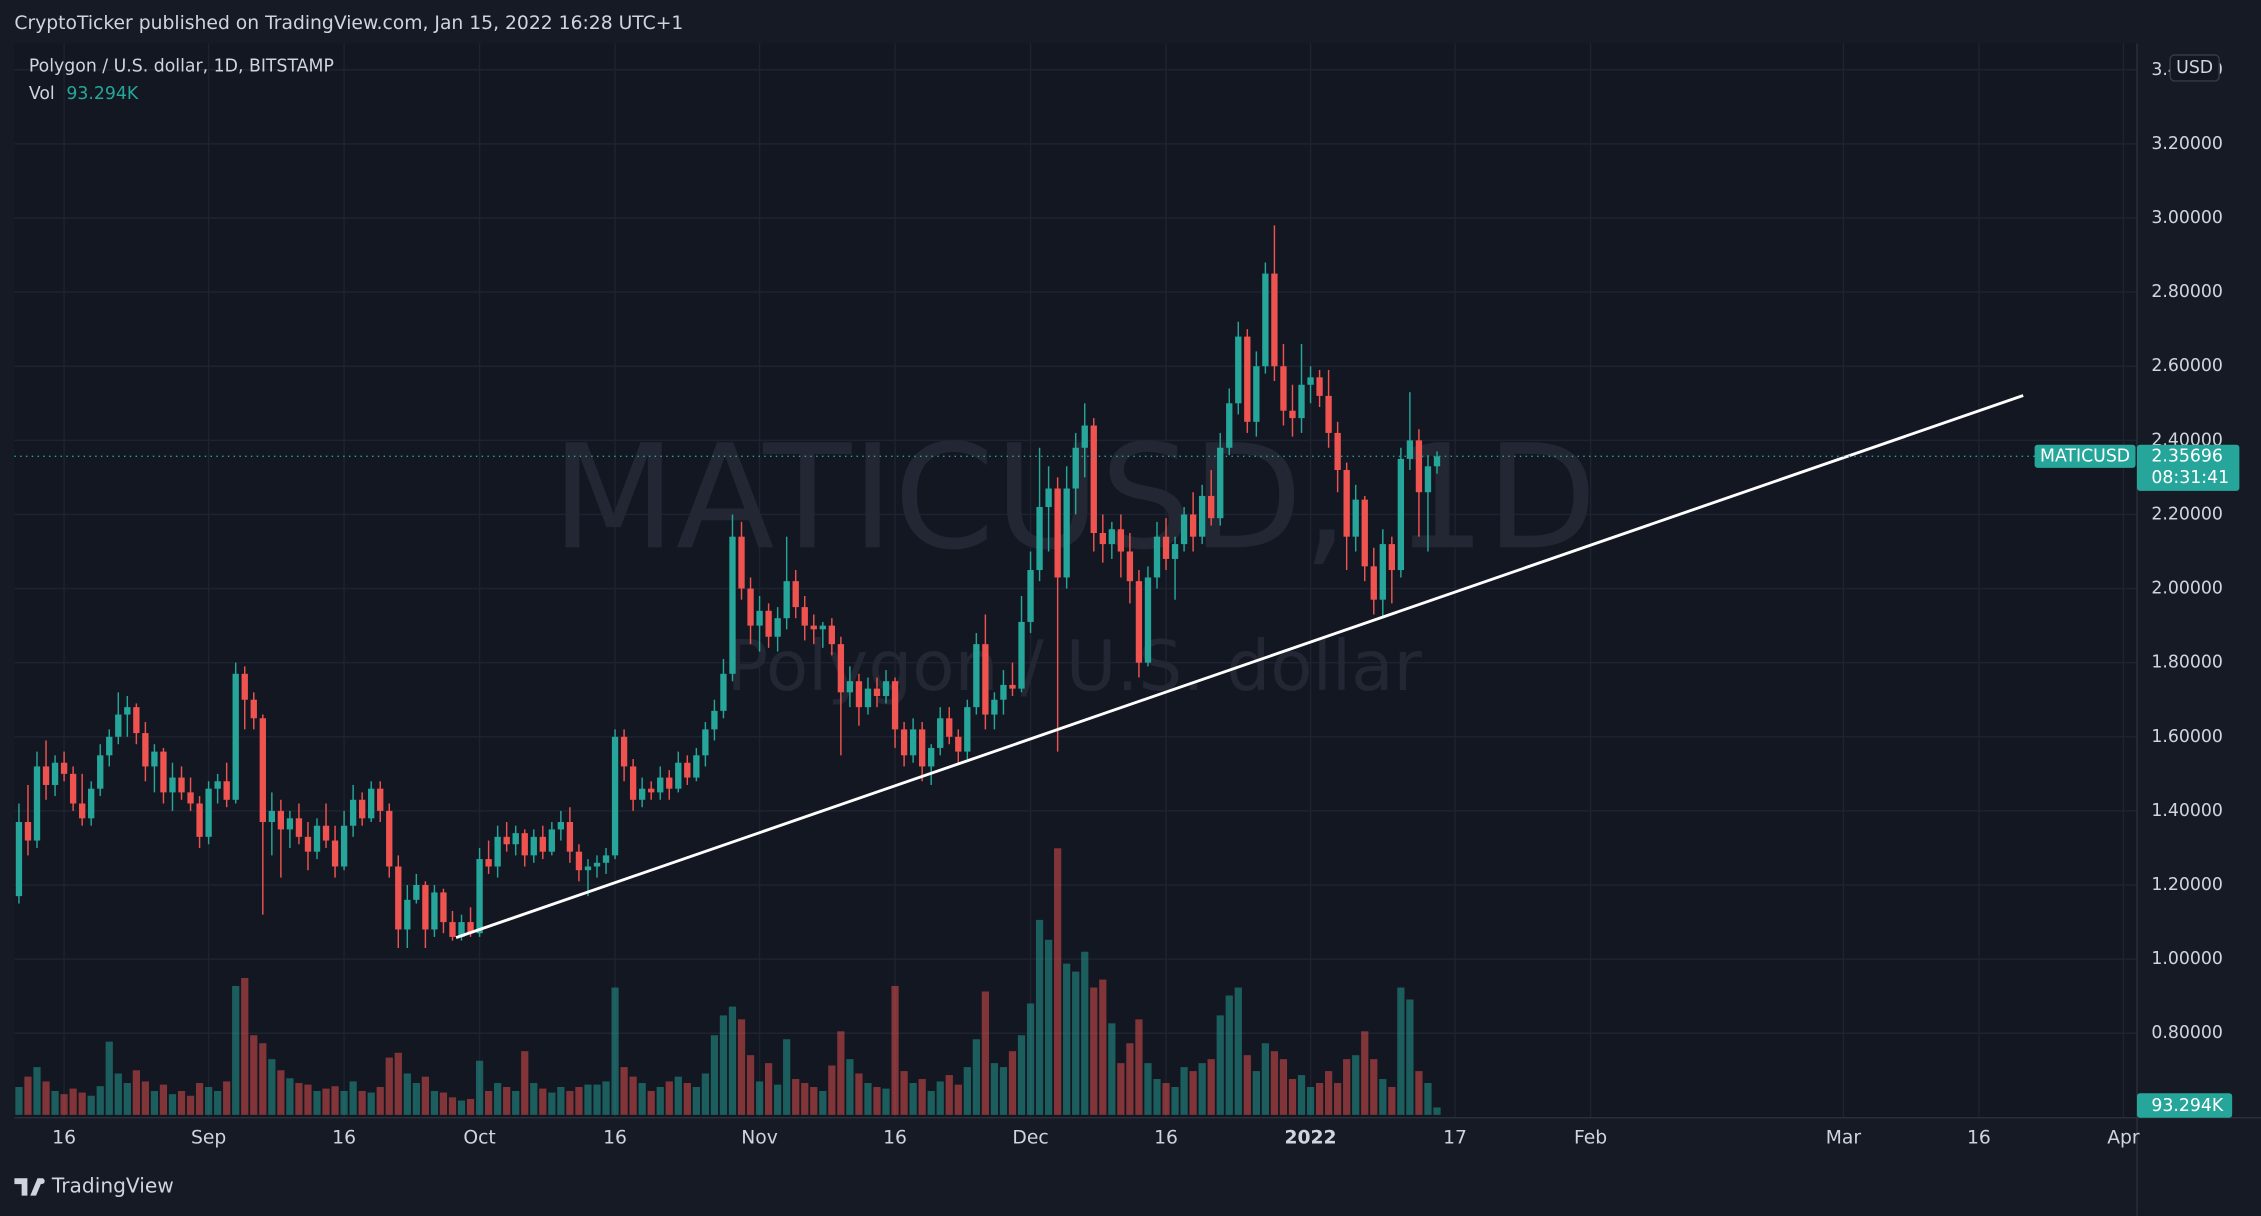 The height and width of the screenshot is (1216, 2261). I want to click on tradingview-logo: TradingView, so click(94, 1185).